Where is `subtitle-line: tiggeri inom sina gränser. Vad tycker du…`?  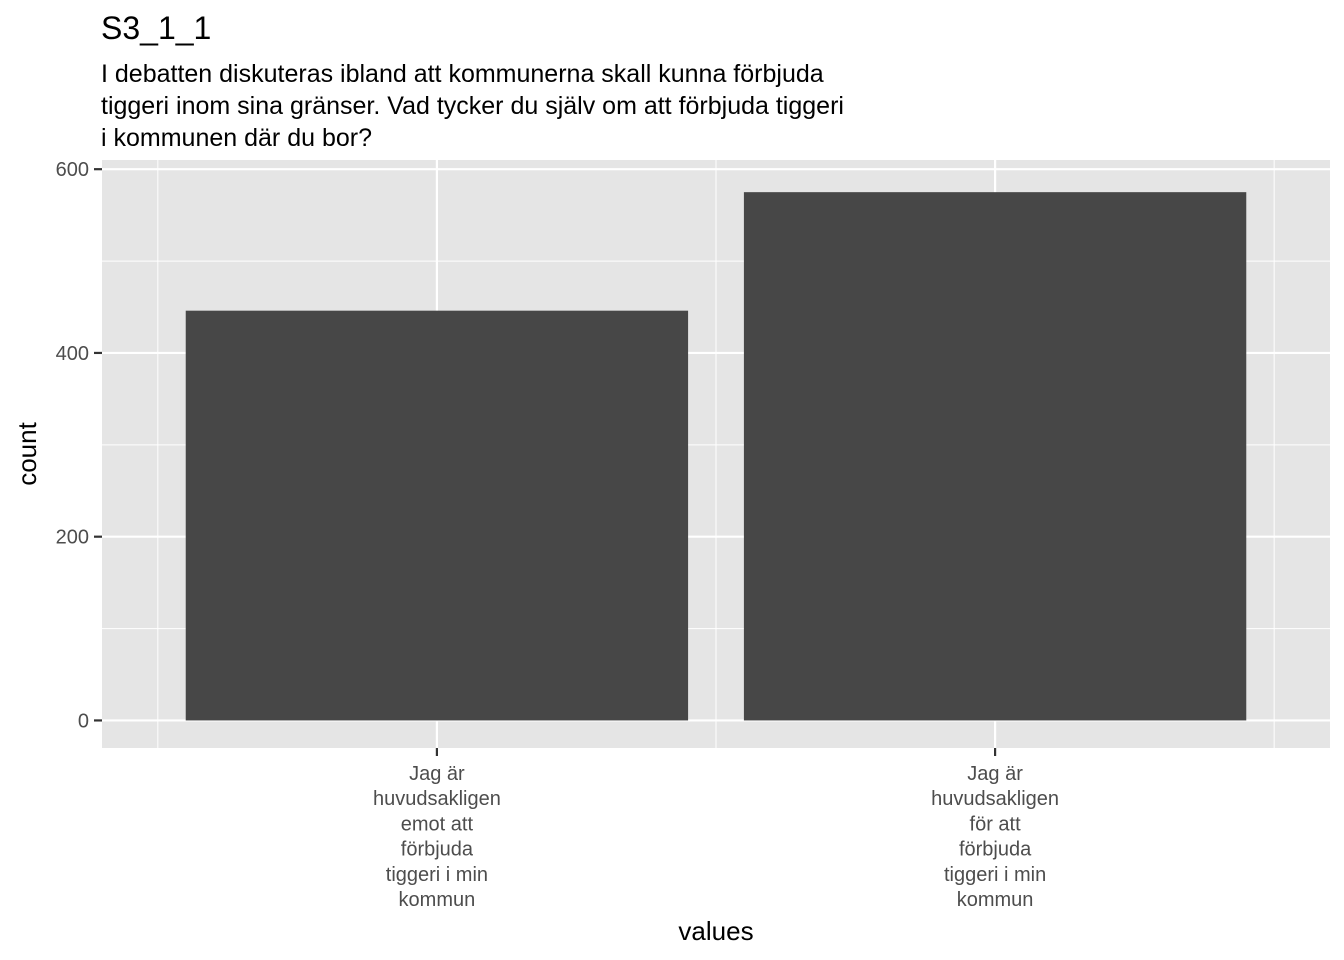
subtitle-line: tiggeri inom sina gränser. Vad tycker du… is located at coordinates (472, 106).